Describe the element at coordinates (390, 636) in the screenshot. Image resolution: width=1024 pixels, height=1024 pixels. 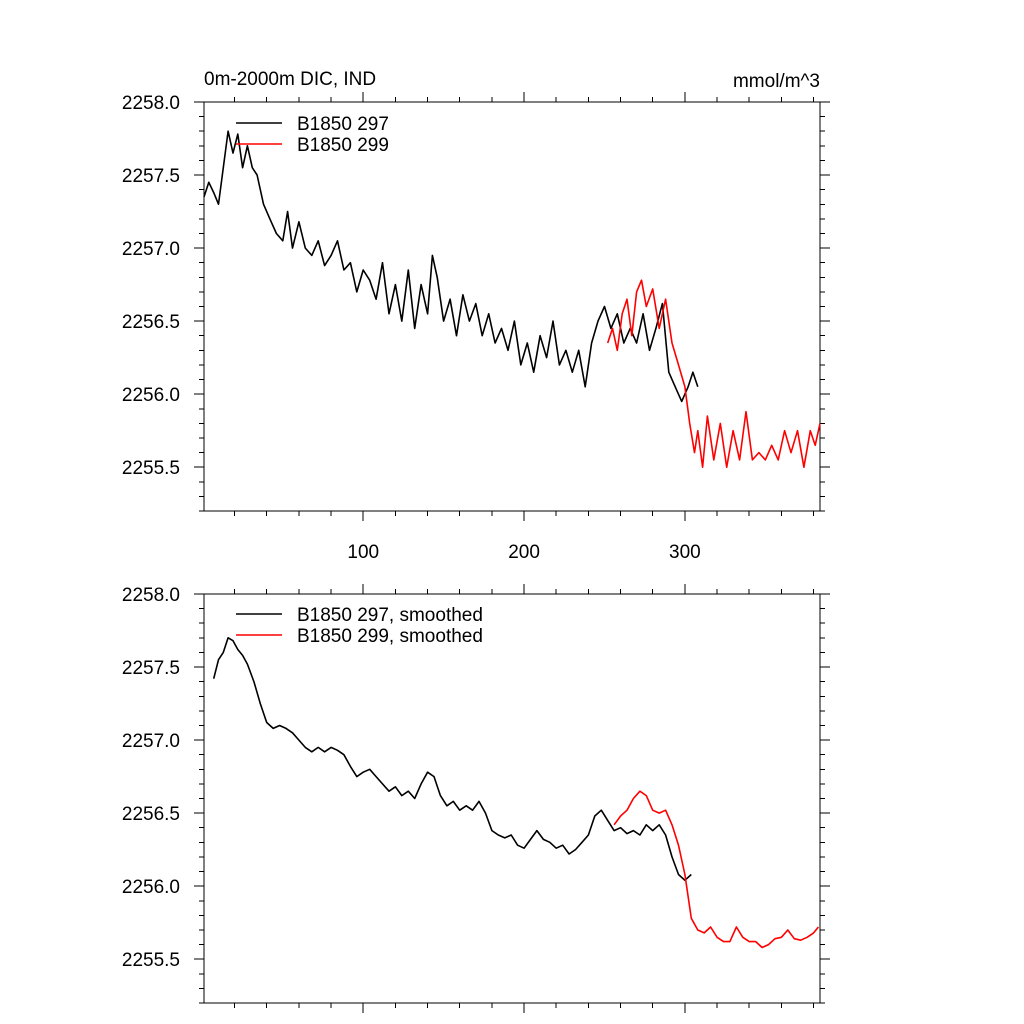
I see `legend-label-b1850-299-smoothed: B1850 299, smoothed` at that location.